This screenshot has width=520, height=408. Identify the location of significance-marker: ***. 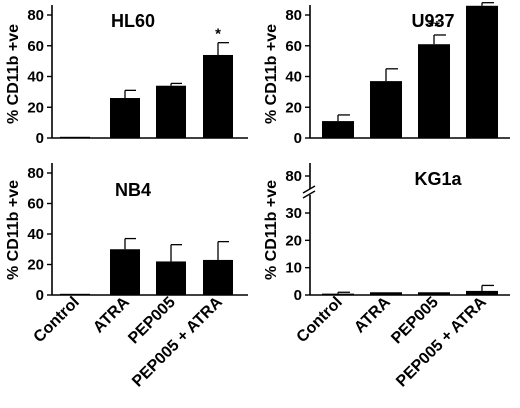
(482, 1).